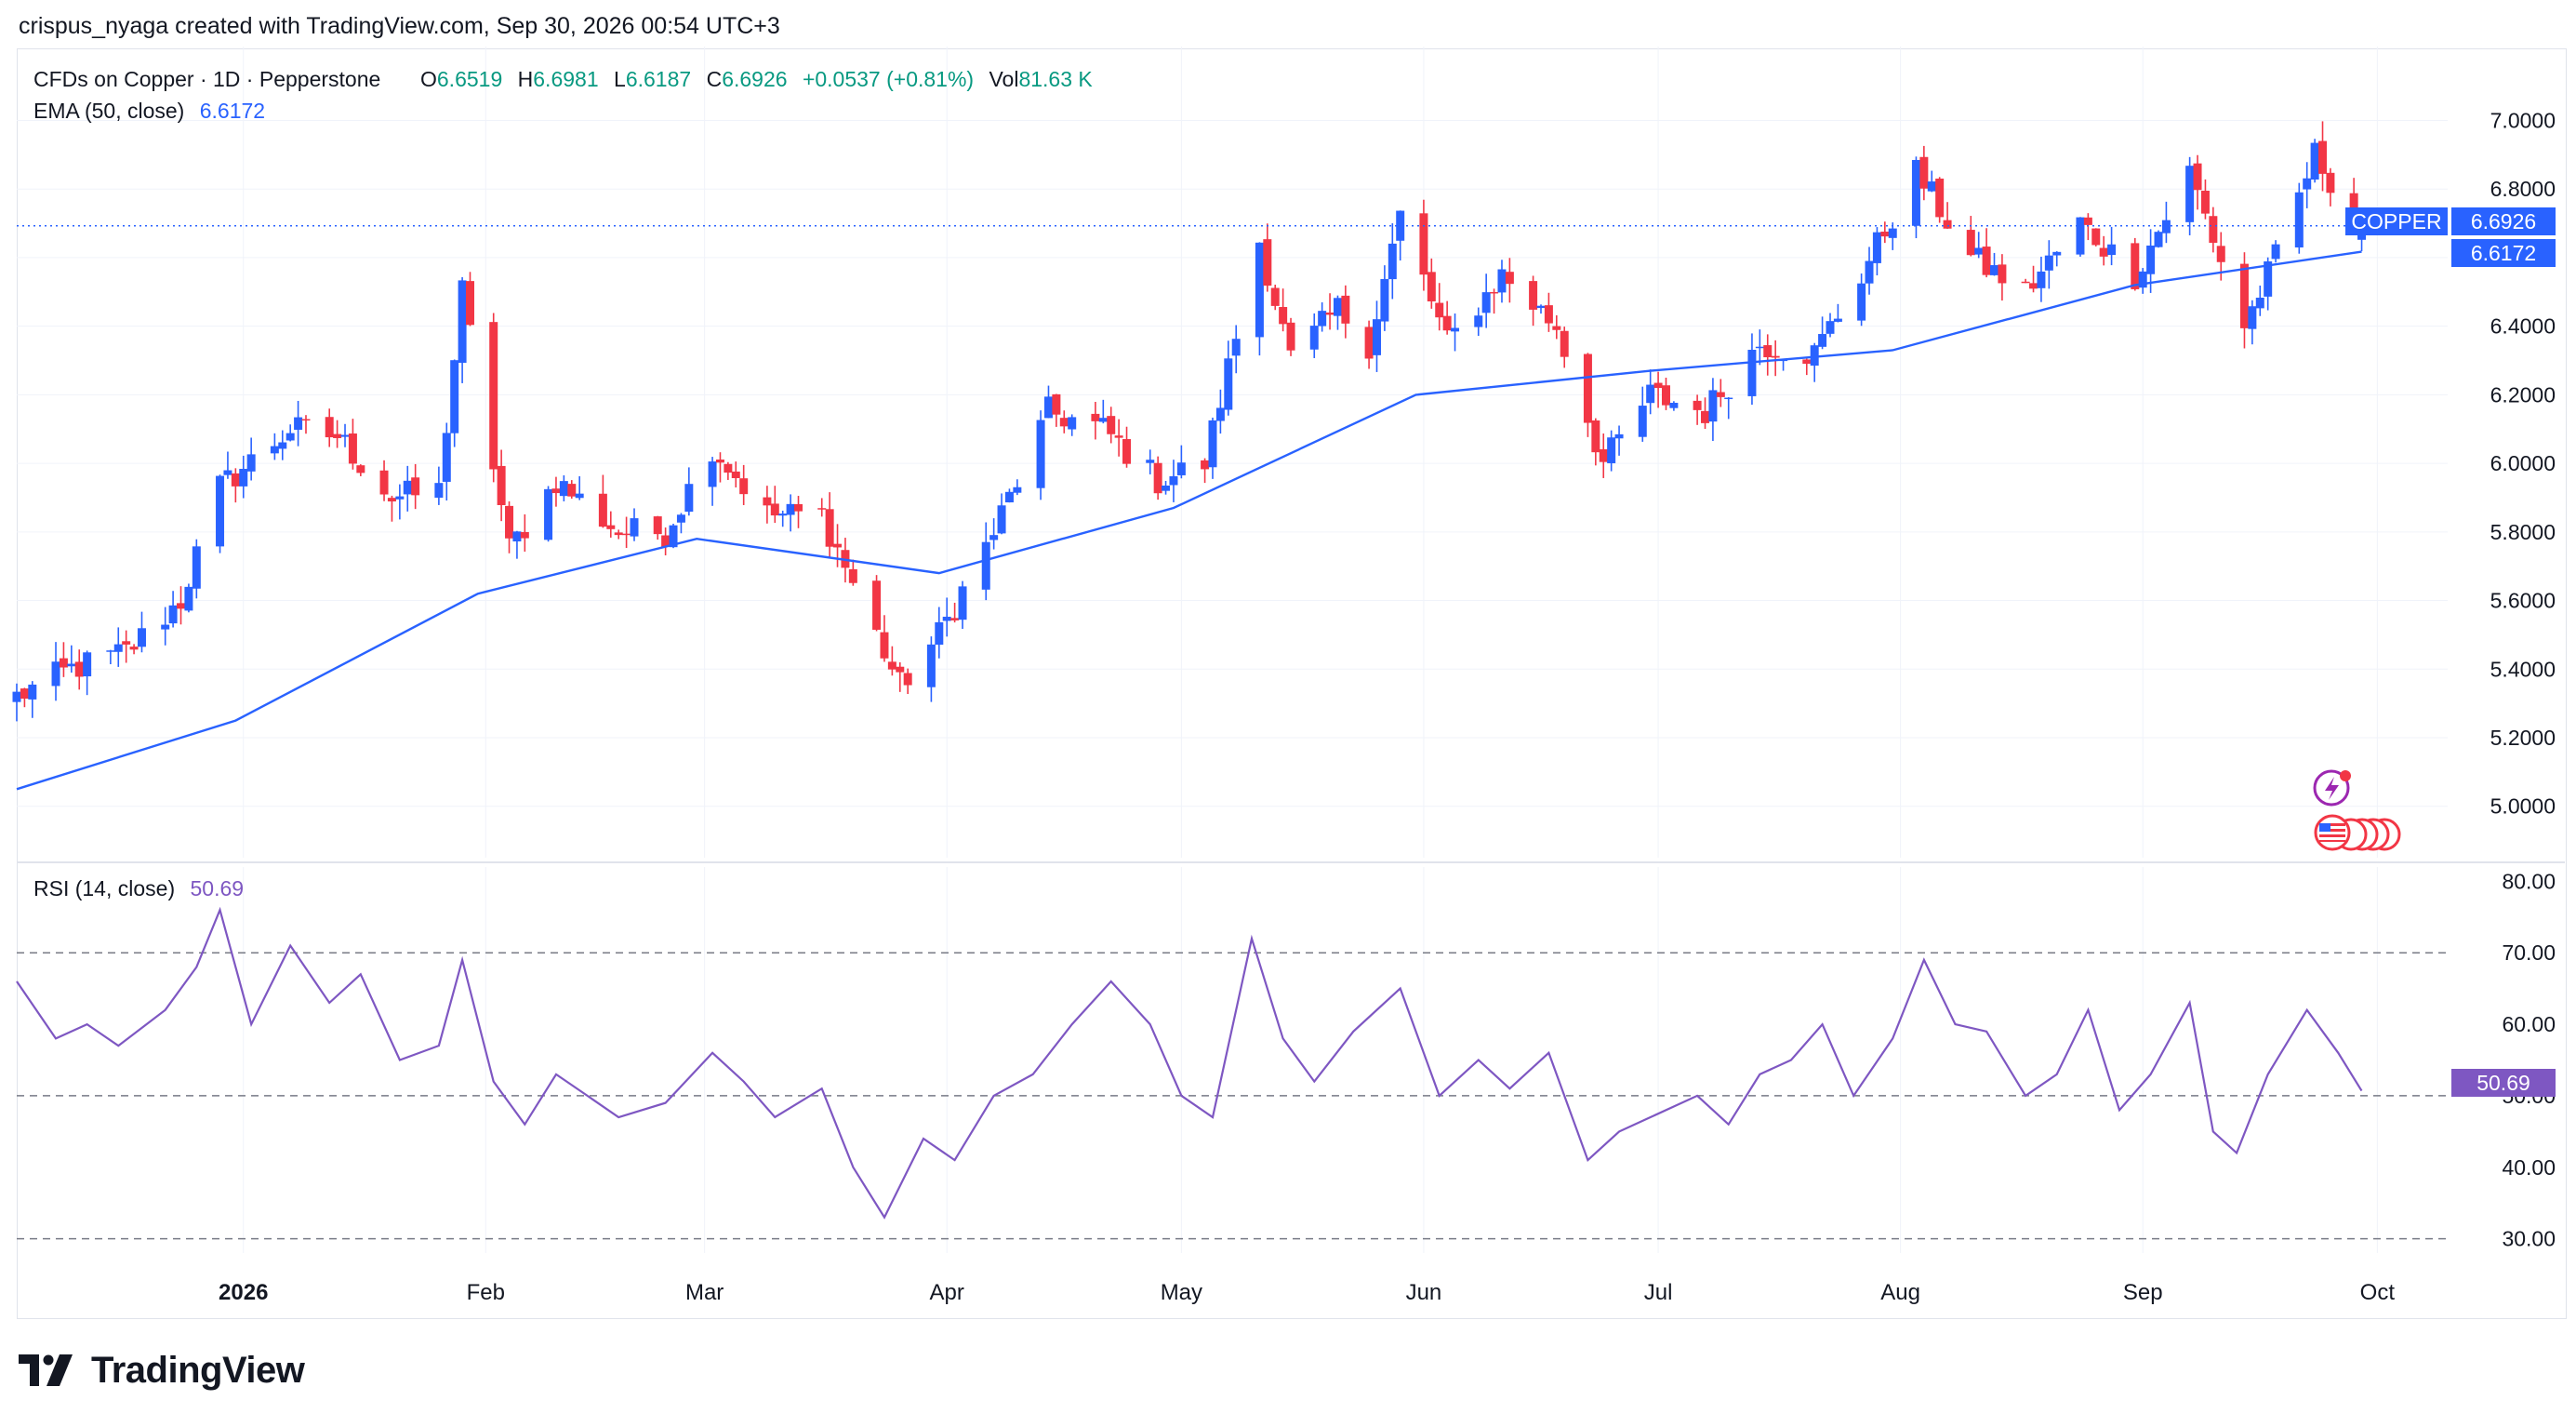 The width and height of the screenshot is (2576, 1427). Describe the element at coordinates (1055, 79) in the screenshot. I see `legend-vol-value: 81.63 K` at that location.